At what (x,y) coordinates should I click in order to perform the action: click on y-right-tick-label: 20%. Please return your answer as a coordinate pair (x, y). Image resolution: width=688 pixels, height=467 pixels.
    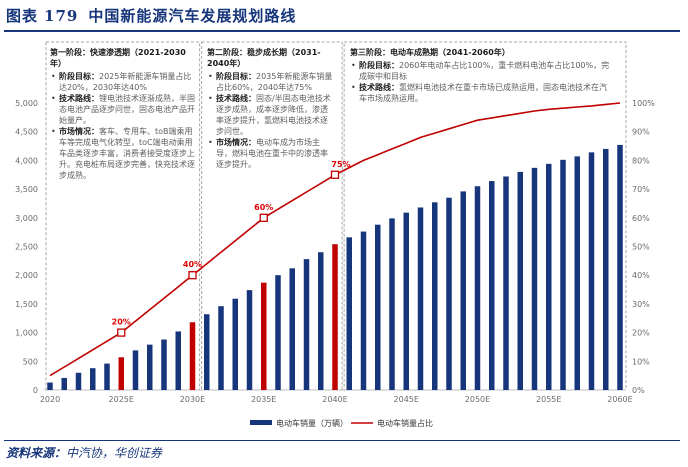
    Looking at the image, I should click on (641, 333).